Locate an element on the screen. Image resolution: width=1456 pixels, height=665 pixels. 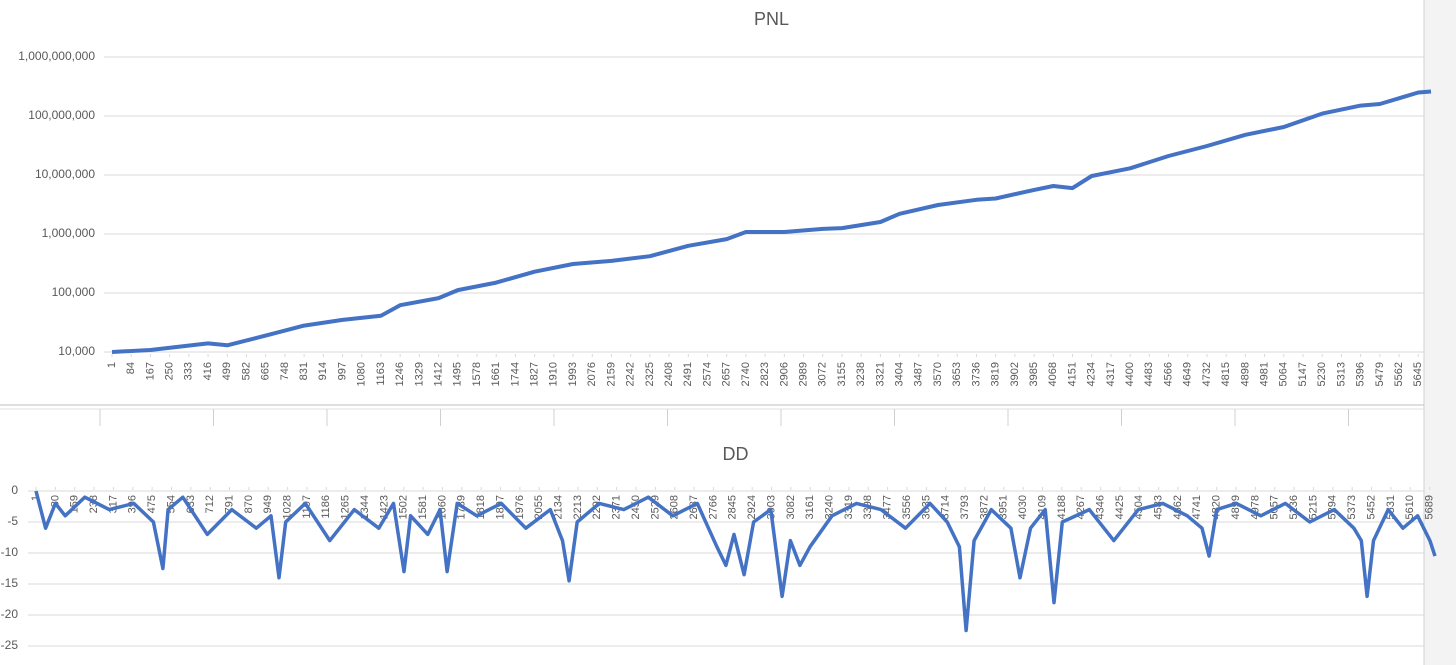
y-tick-label: -10 is located at coordinates (10, 552).